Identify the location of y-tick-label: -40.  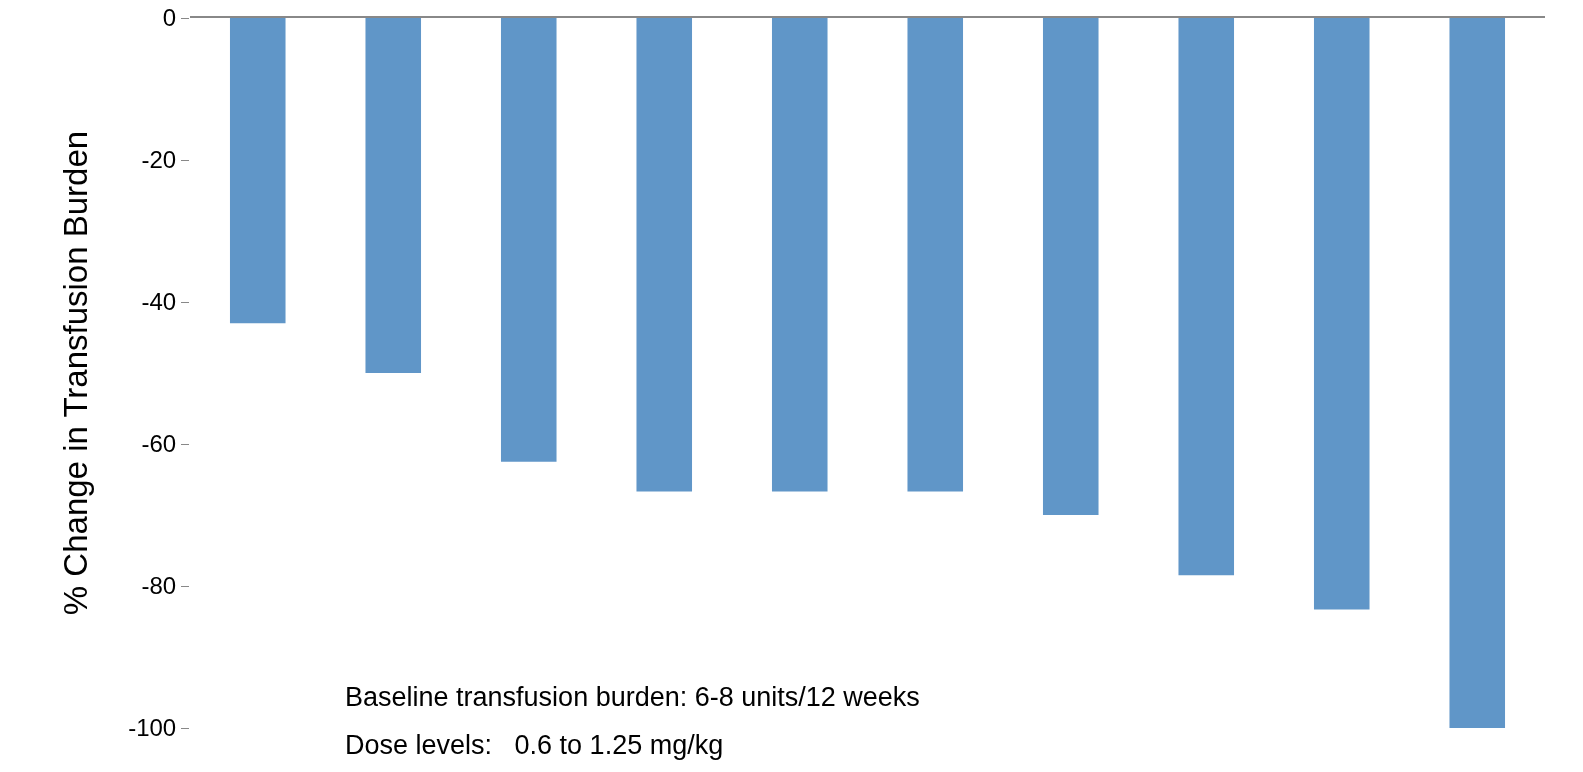
(159, 302).